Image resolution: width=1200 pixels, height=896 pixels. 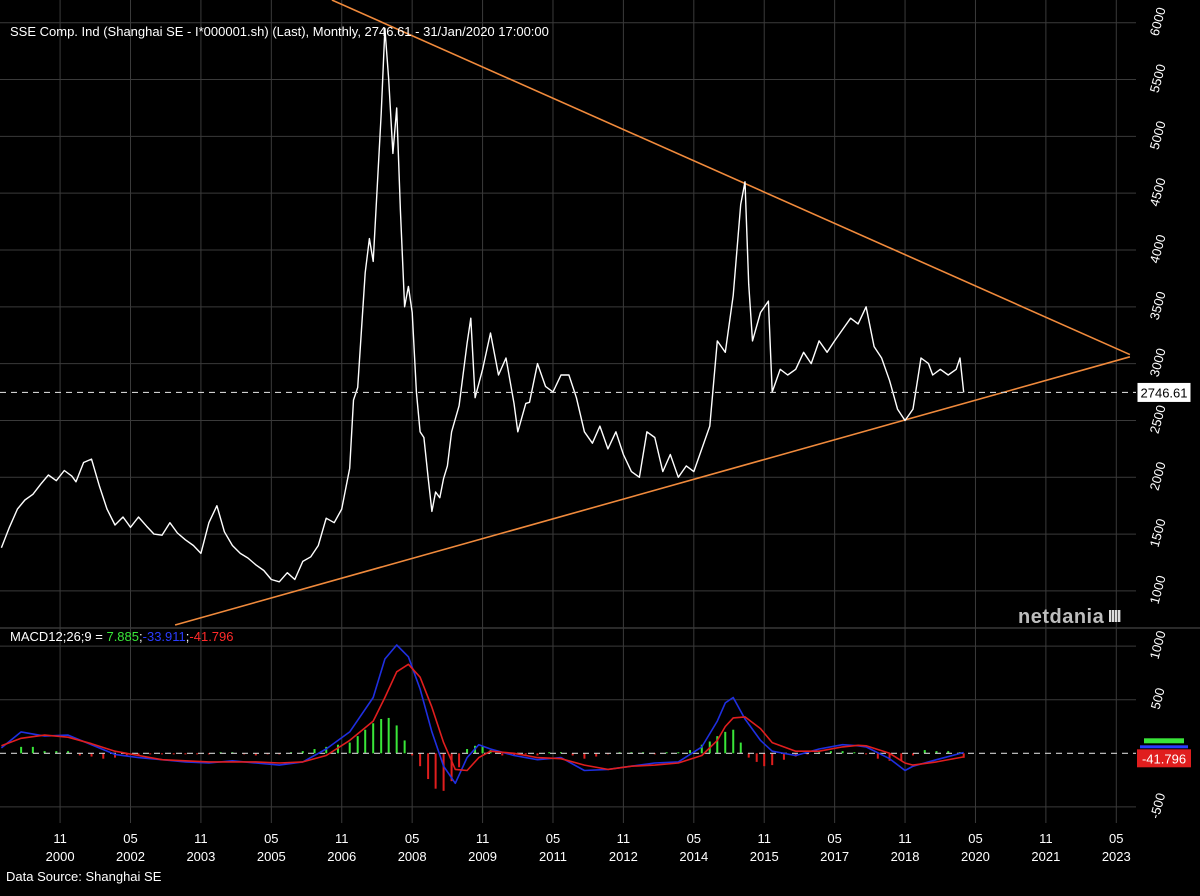 What do you see at coordinates (1158, 249) in the screenshot?
I see `y-tick-label: 4000` at bounding box center [1158, 249].